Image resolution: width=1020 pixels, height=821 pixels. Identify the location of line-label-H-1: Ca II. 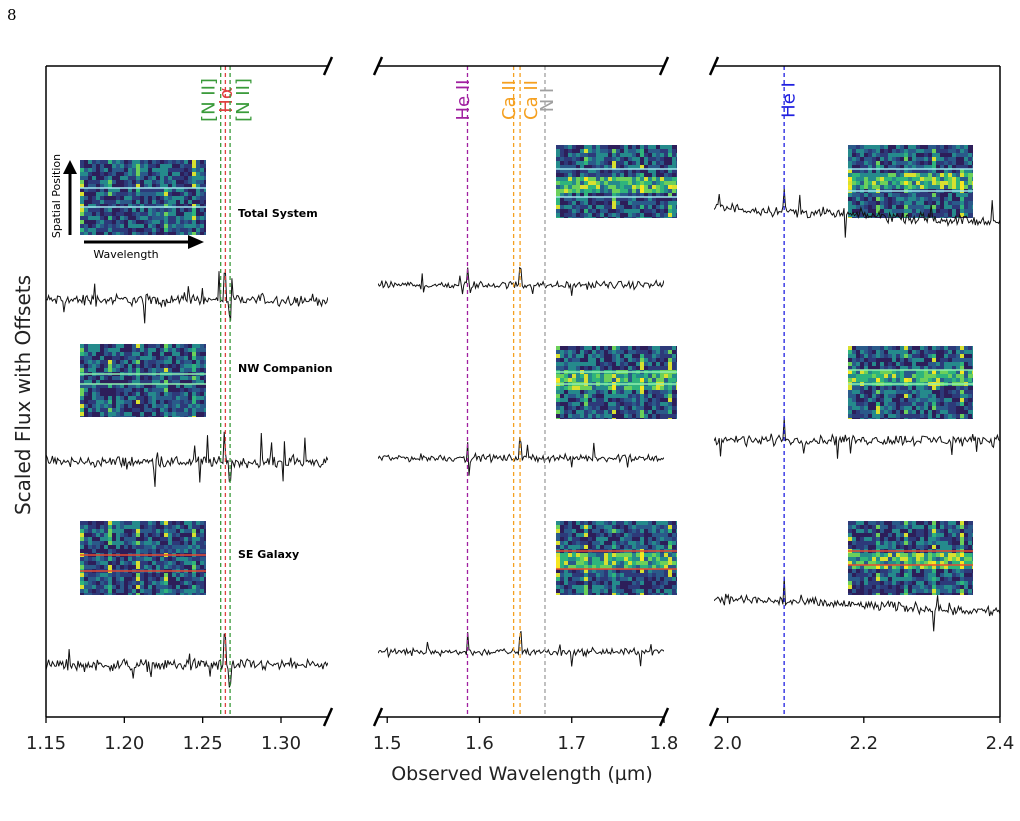
(509, 100).